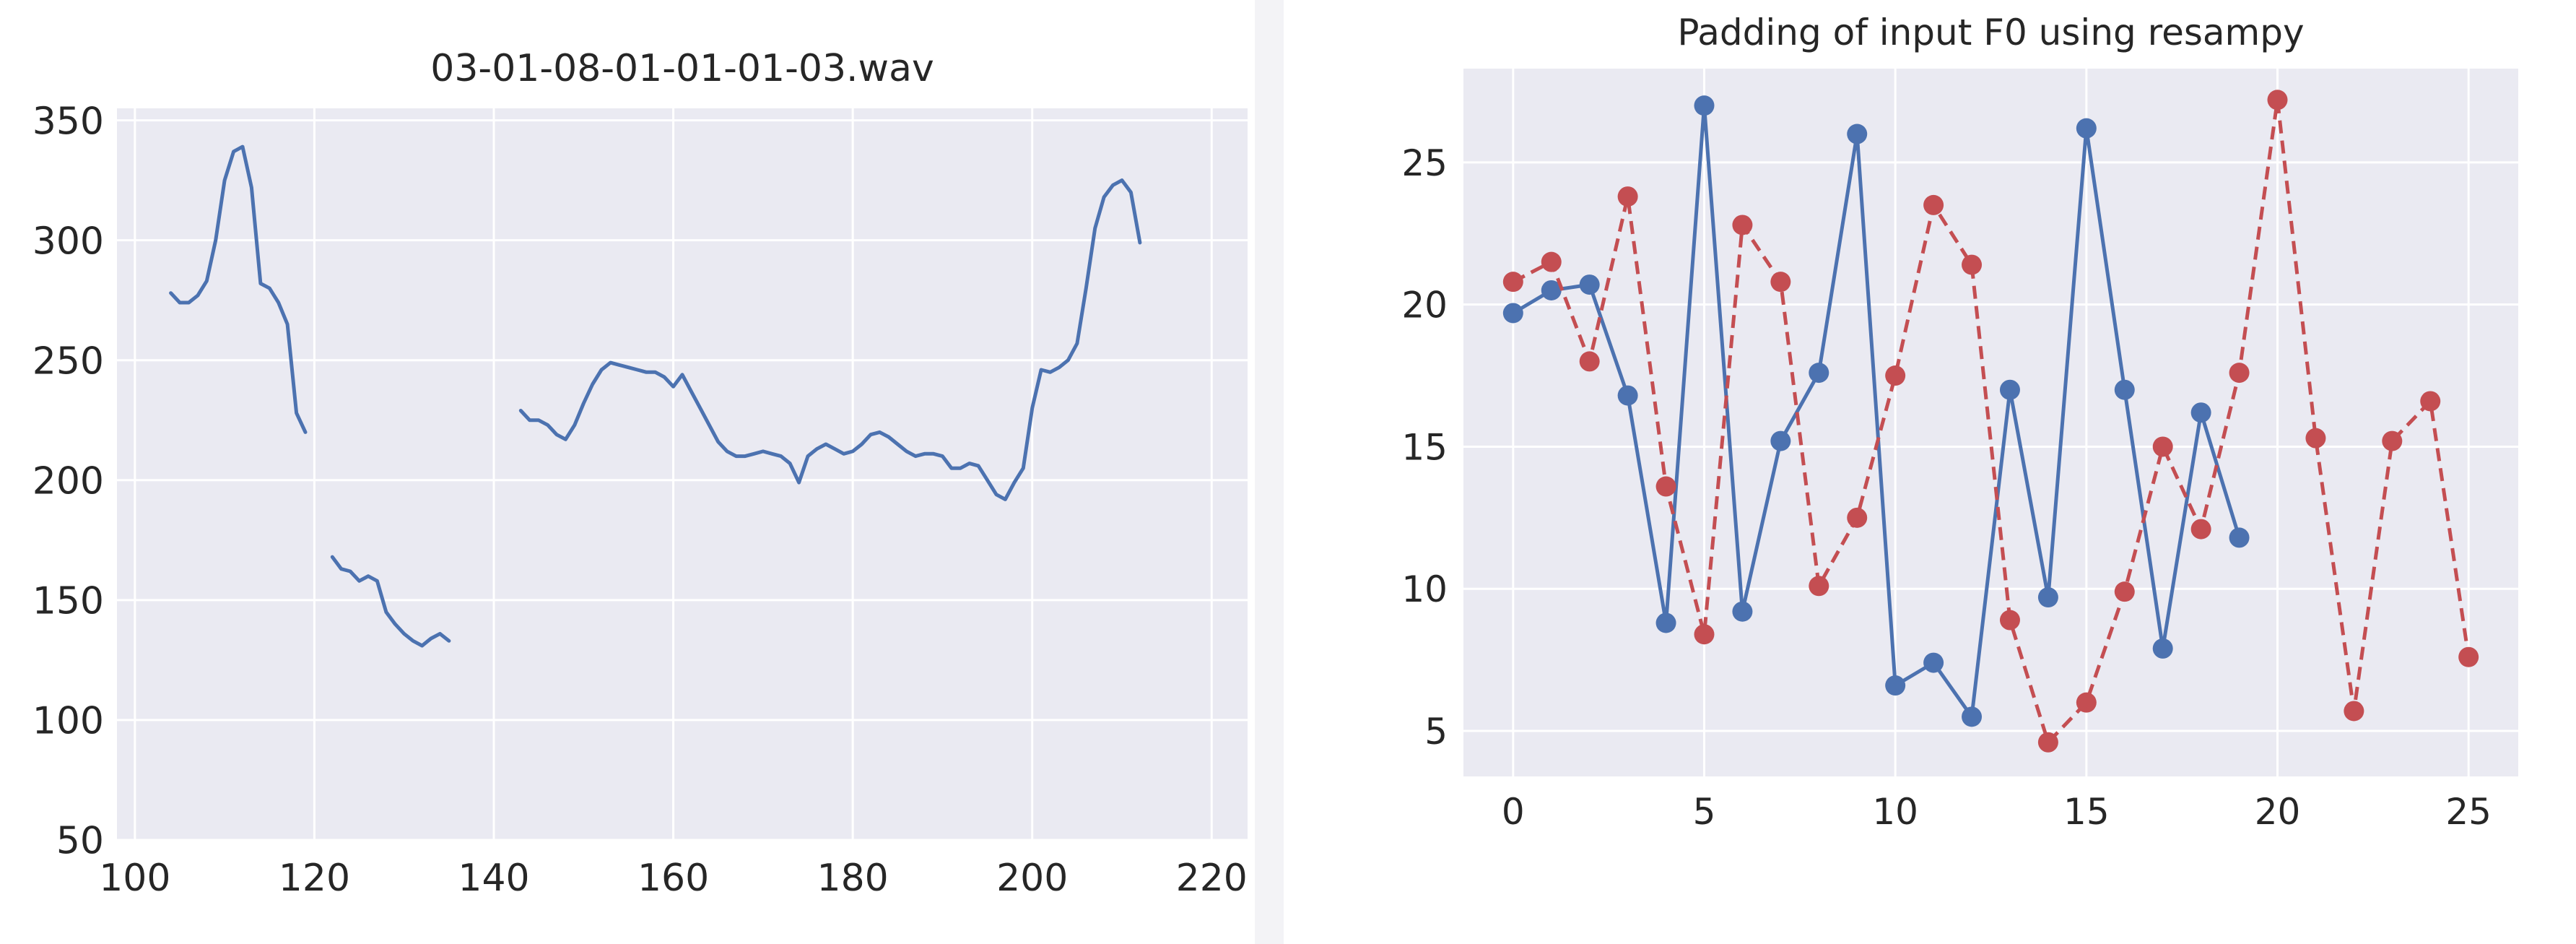  What do you see at coordinates (2086, 812) in the screenshot?
I see `x-tick-label: 15` at bounding box center [2086, 812].